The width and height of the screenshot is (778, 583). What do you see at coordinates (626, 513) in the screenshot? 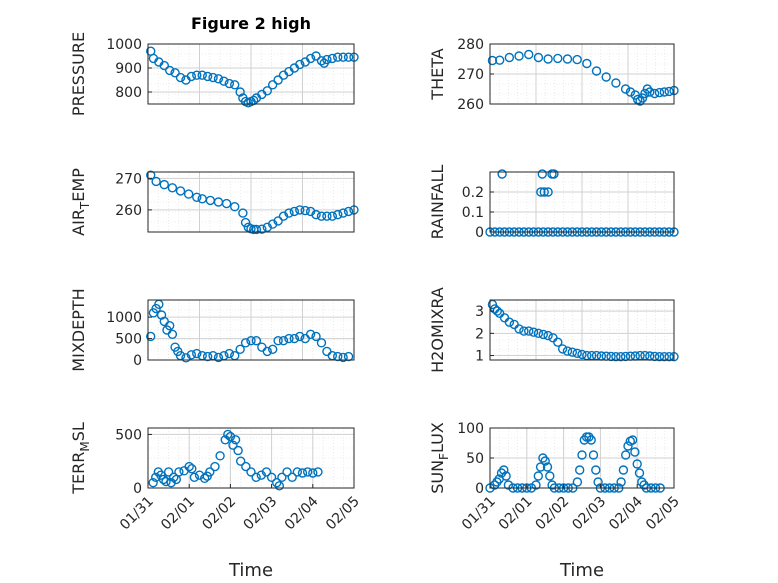
I see `x-tick-label: 02/04` at bounding box center [626, 513].